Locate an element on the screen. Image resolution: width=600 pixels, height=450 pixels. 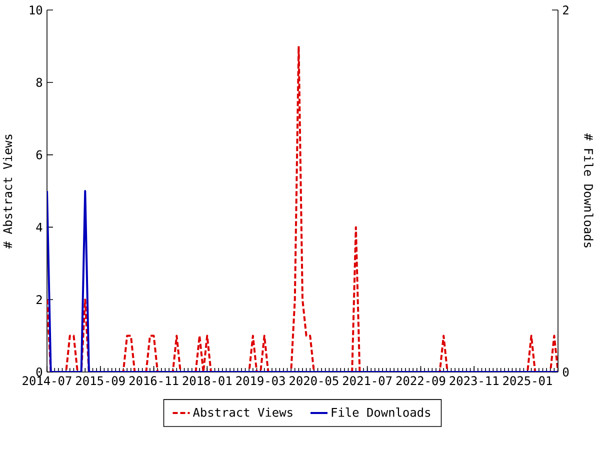
x-tick-label: 2020-05 is located at coordinates (314, 381).